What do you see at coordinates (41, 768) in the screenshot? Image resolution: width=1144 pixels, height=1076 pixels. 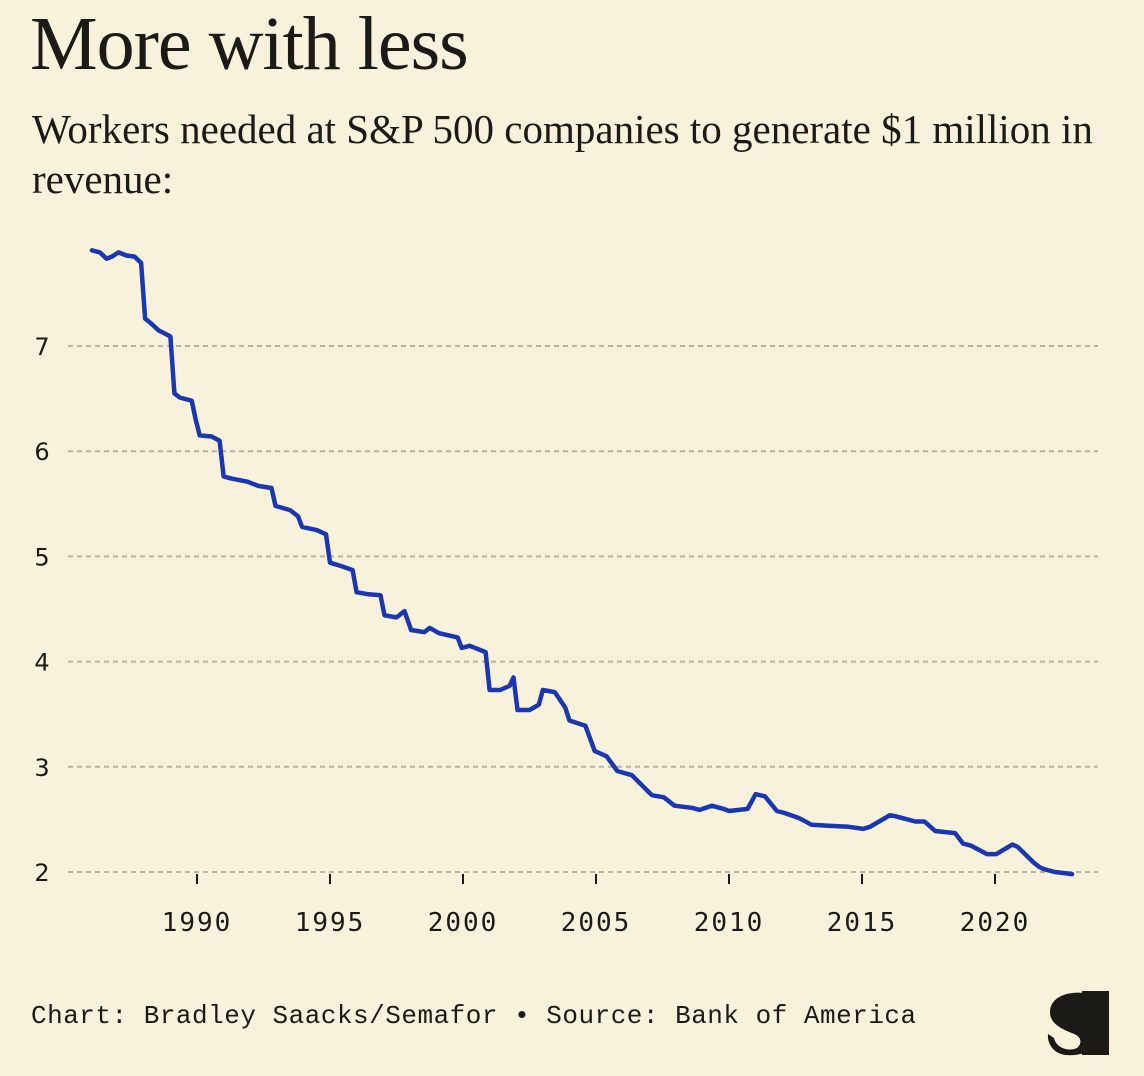 I see `y-tick-label: 3` at bounding box center [41, 768].